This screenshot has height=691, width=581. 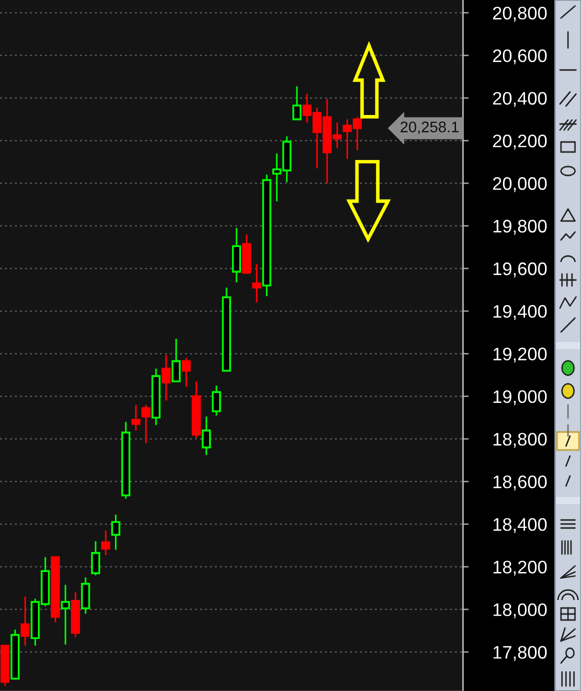 What do you see at coordinates (520, 142) in the screenshot?
I see `y-tick-label: 20,200` at bounding box center [520, 142].